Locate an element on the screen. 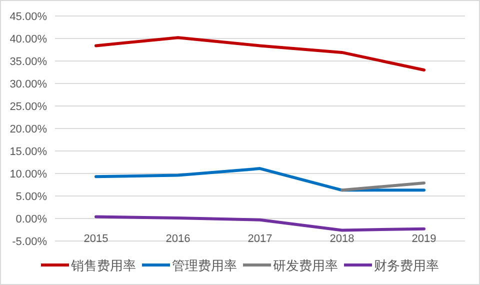  y-tick-label: 20.00% is located at coordinates (29, 130).